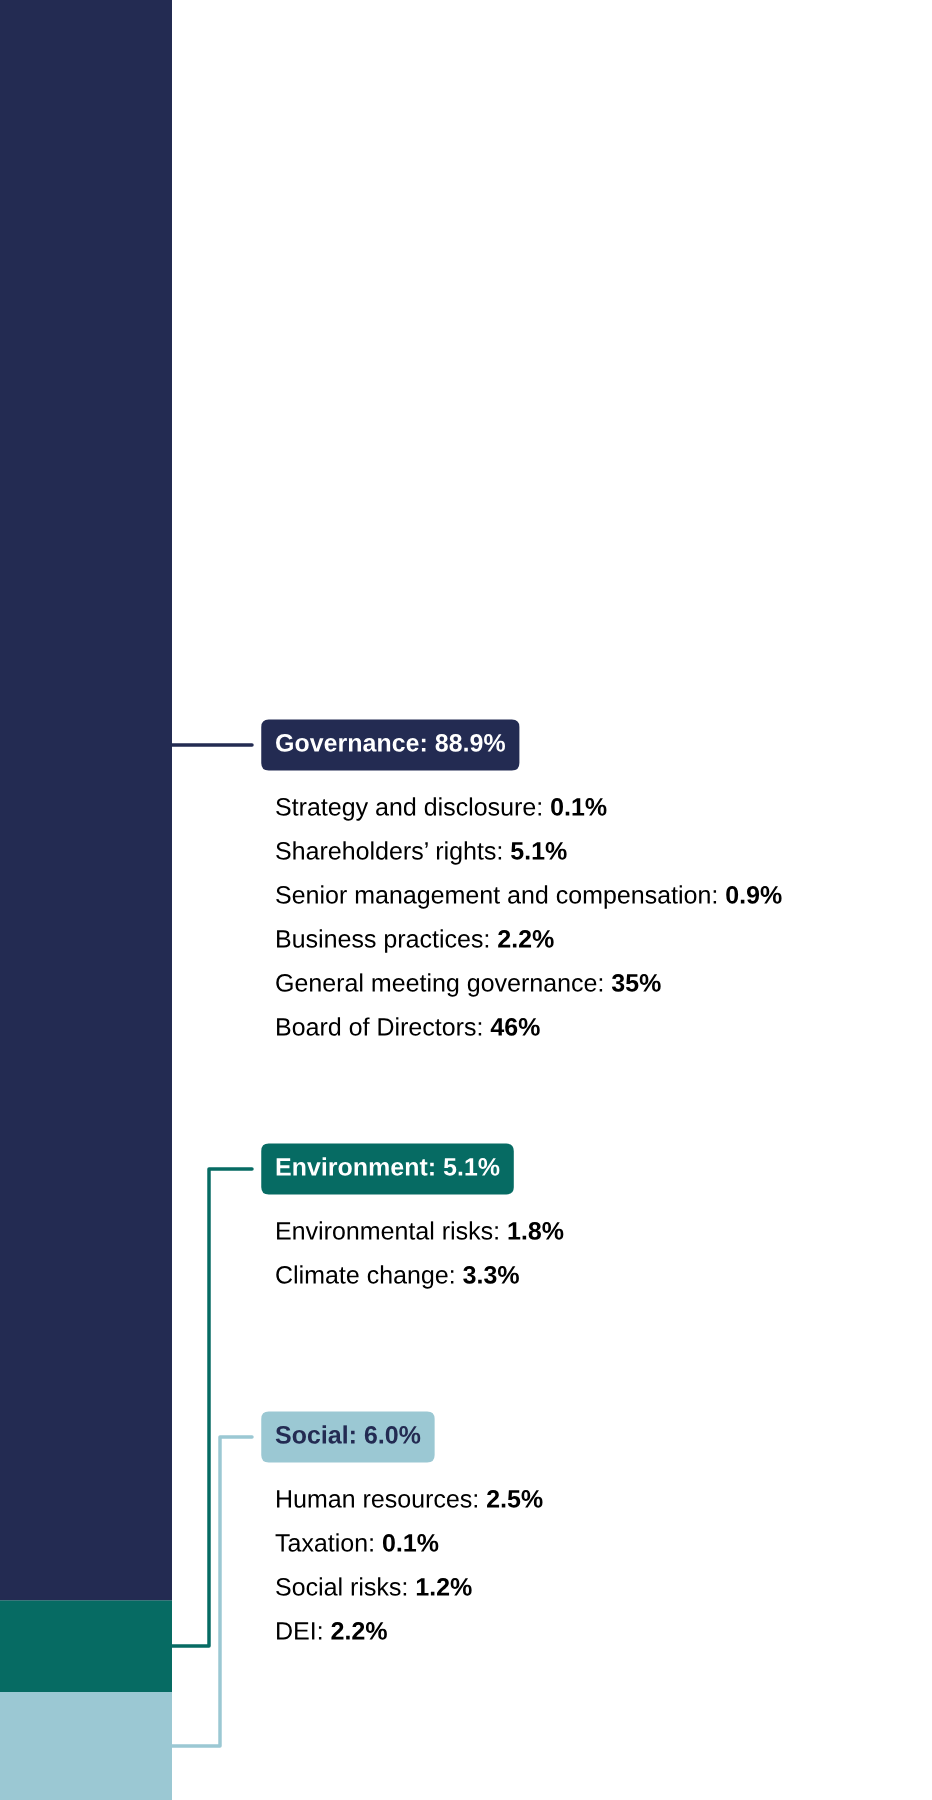 The width and height of the screenshot is (932, 1800). Describe the element at coordinates (410, 1499) in the screenshot. I see `text: Human resources: 2.5%` at that location.